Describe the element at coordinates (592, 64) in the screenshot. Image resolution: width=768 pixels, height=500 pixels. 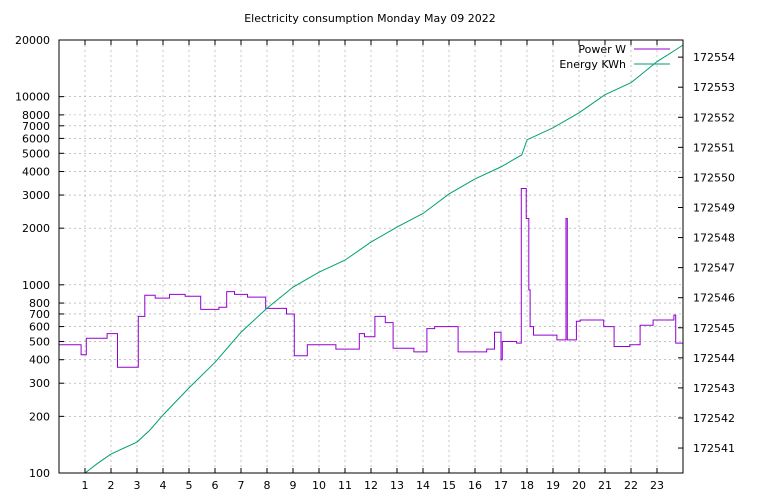
I see `legend-label-energy: Energy KWh` at that location.